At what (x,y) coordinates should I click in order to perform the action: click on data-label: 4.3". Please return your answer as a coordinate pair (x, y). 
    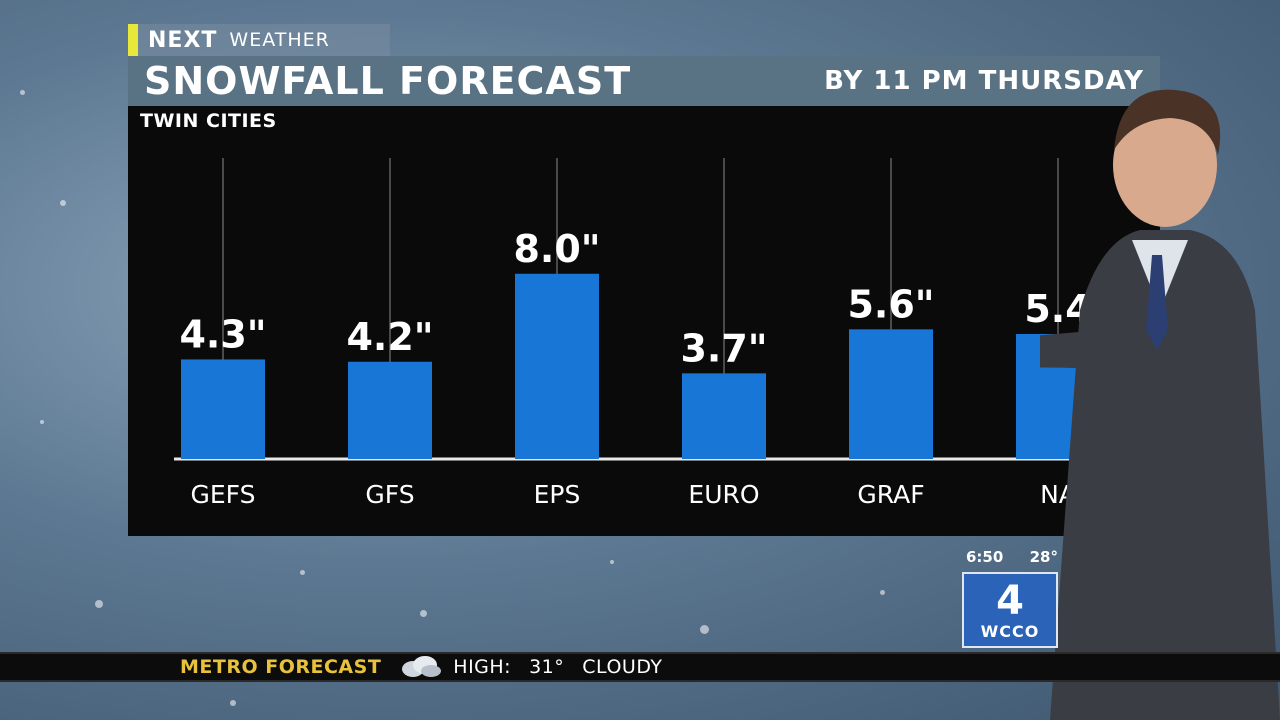
    Looking at the image, I should click on (222, 334).